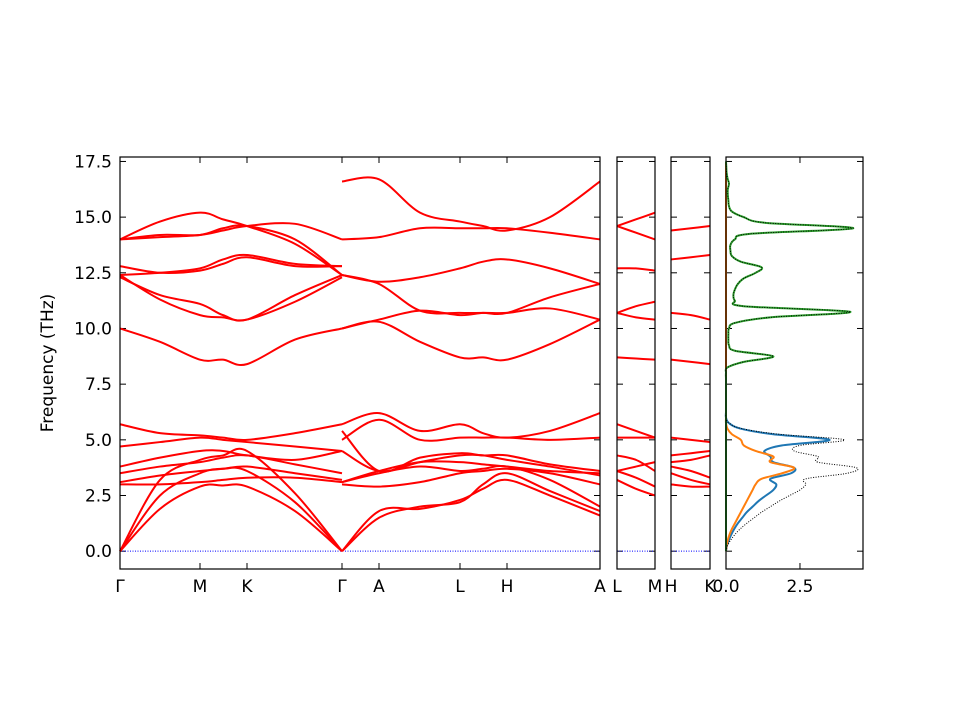 The width and height of the screenshot is (960, 720). I want to click on y-tick-label: 5.0, so click(98, 441).